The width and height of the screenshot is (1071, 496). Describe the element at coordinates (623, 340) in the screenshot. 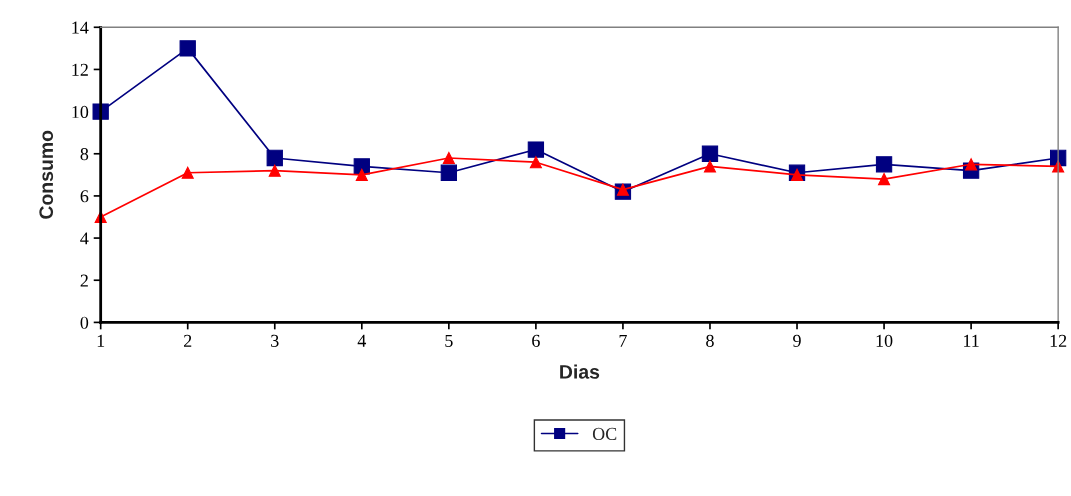

I see `x-tick-label: 7` at that location.